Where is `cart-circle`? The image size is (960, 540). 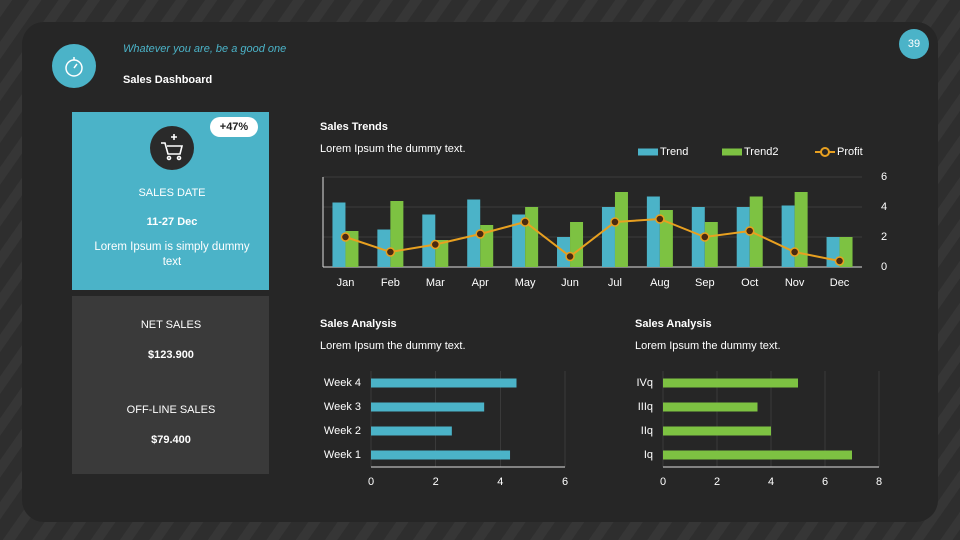
cart-circle is located at coordinates (172, 148).